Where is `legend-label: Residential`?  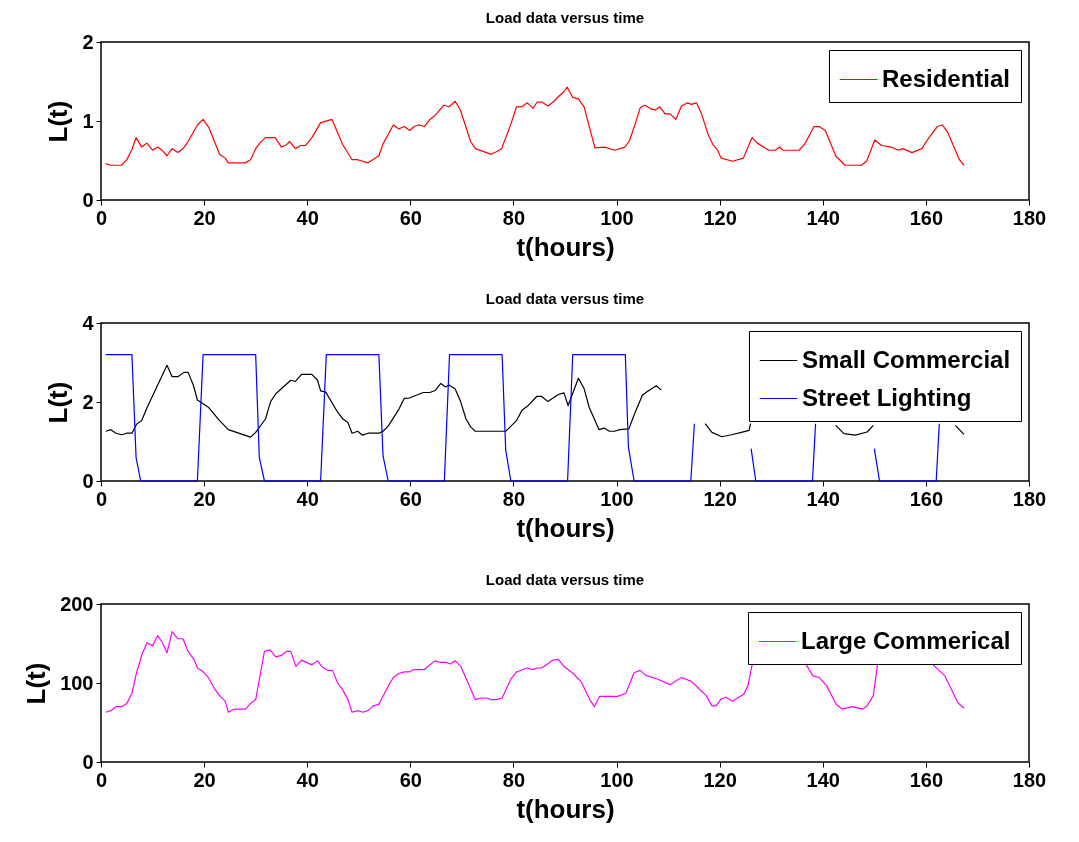
legend-label: Residential is located at coordinates (946, 78).